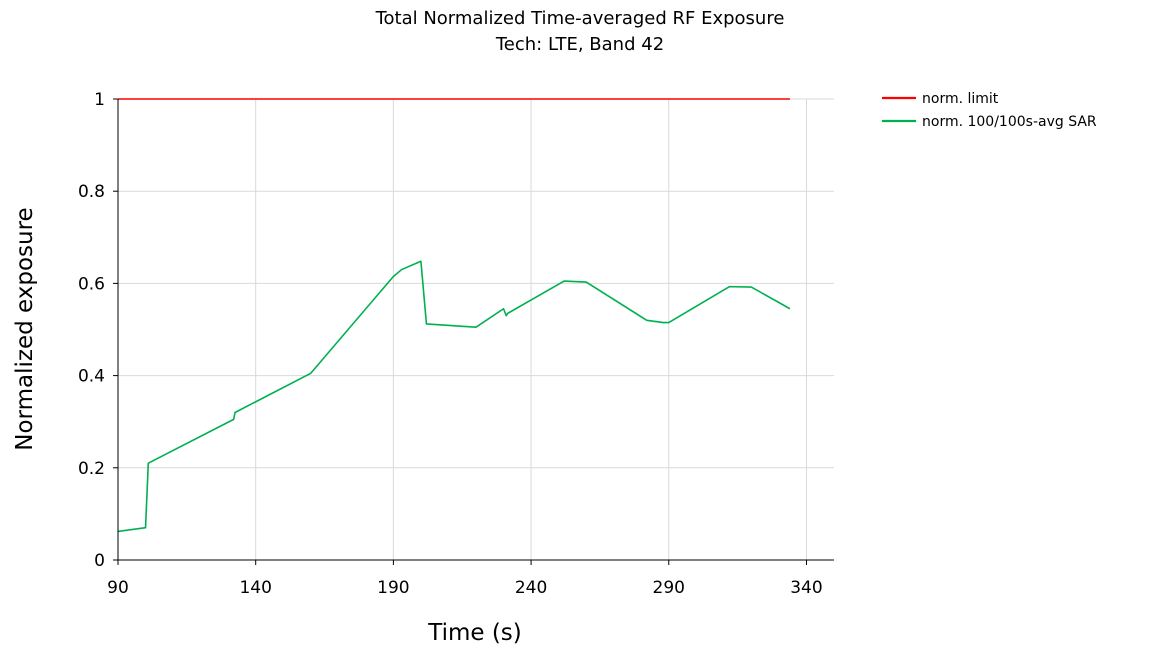 Image resolution: width=1157 pixels, height=653 pixels. What do you see at coordinates (669, 588) in the screenshot?
I see `x-tick-label: 290` at bounding box center [669, 588].